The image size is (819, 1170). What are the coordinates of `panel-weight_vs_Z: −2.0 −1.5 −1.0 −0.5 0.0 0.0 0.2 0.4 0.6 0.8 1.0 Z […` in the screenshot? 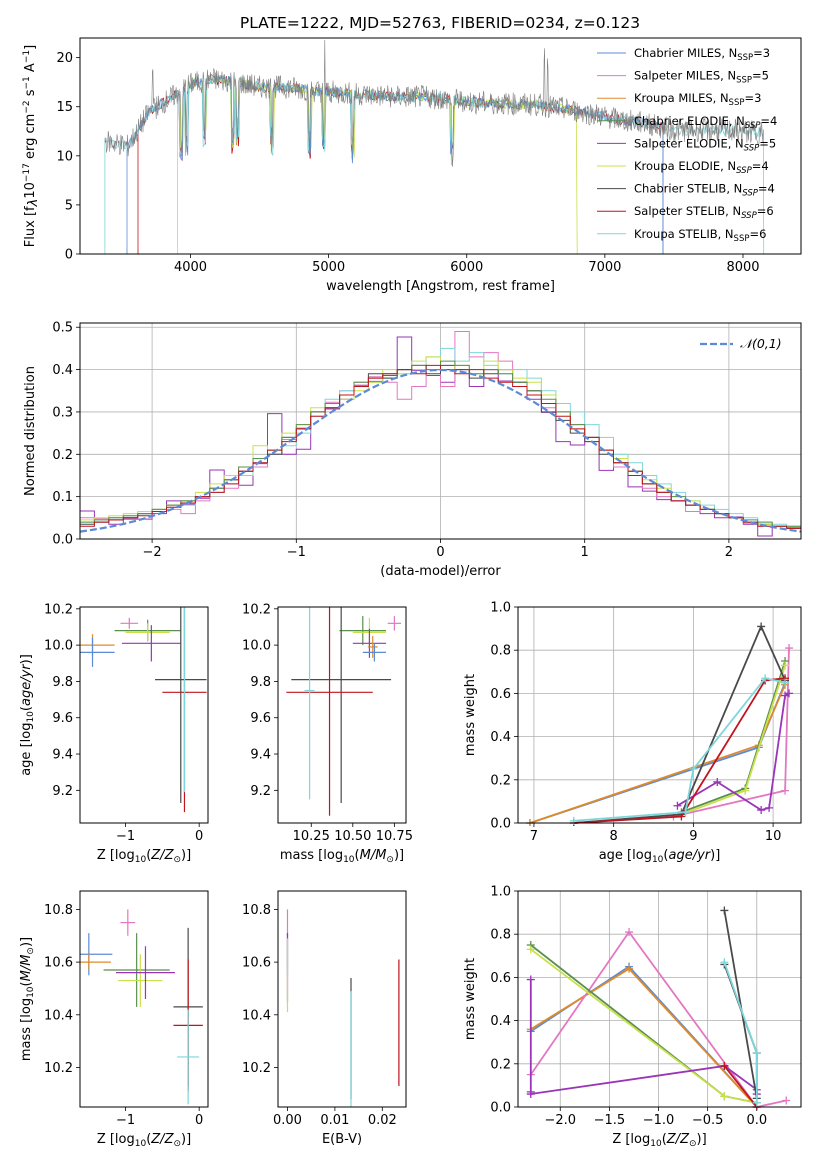 It's located at (632, 1017).